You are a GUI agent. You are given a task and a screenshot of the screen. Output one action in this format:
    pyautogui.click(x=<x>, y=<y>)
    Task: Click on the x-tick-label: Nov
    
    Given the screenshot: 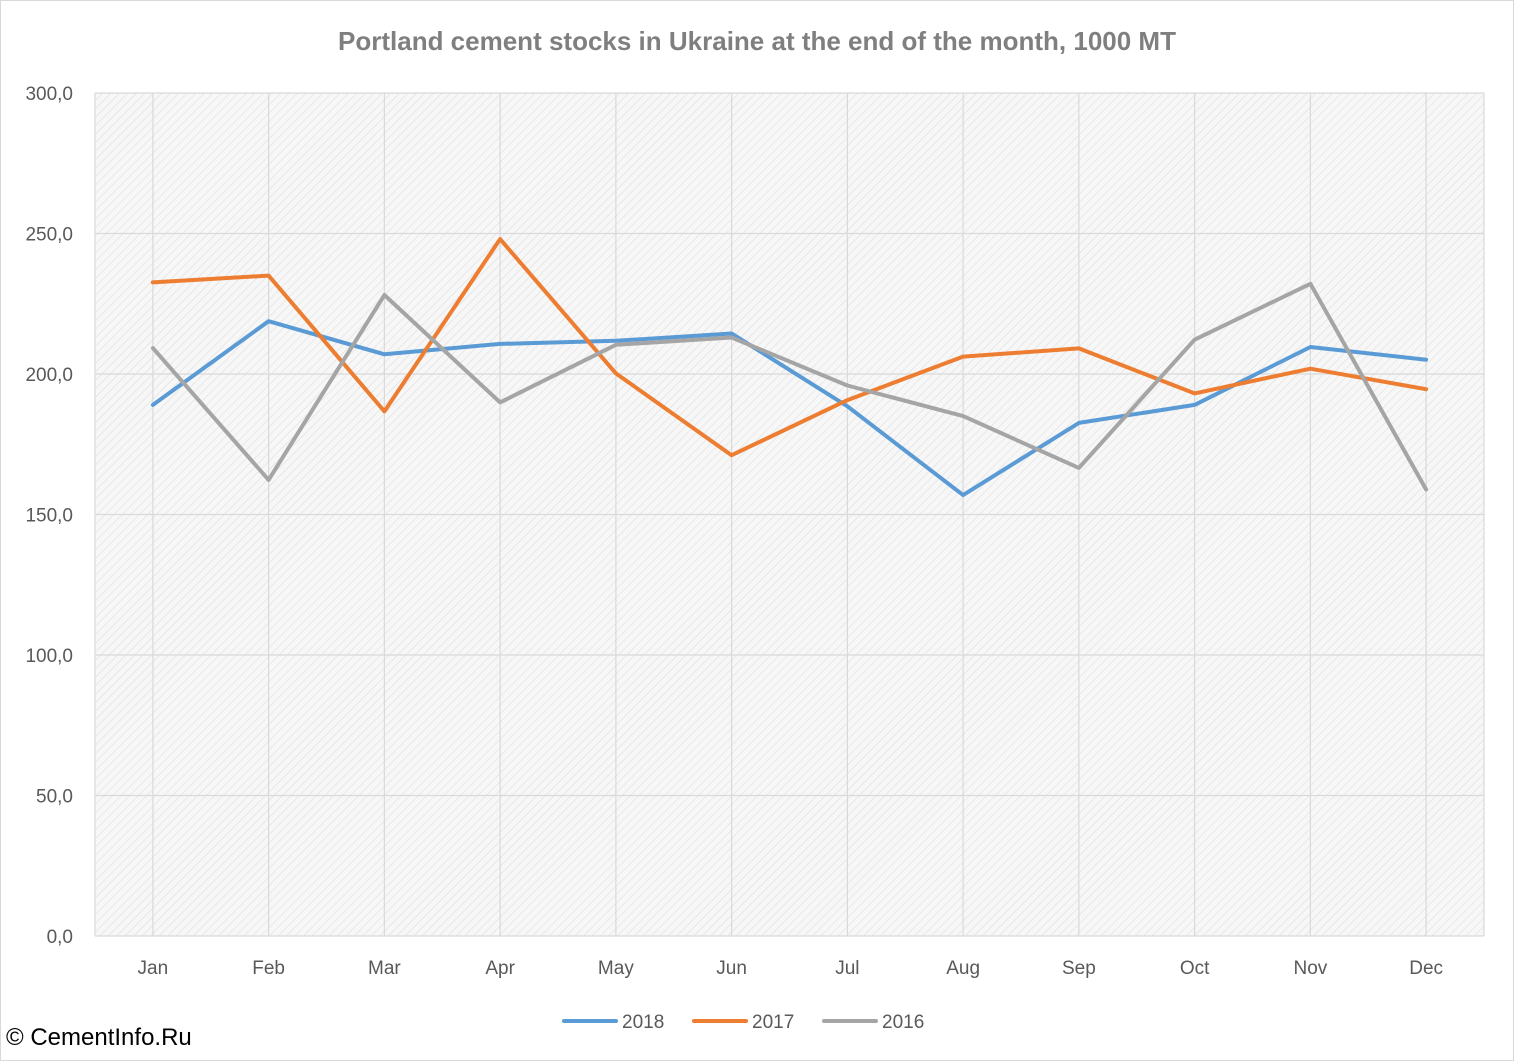 What is the action you would take?
    pyautogui.click(x=1310, y=968)
    